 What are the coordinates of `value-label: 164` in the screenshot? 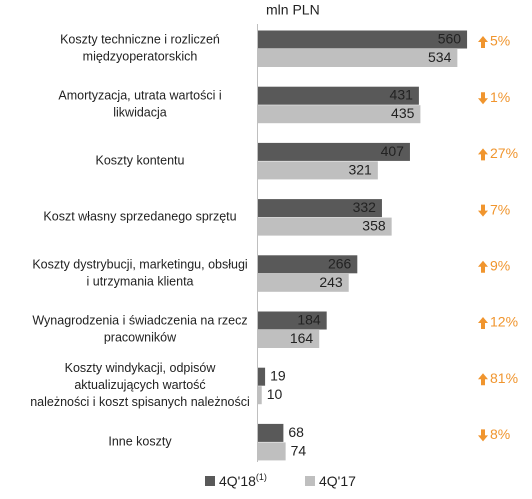 It's located at (302, 338).